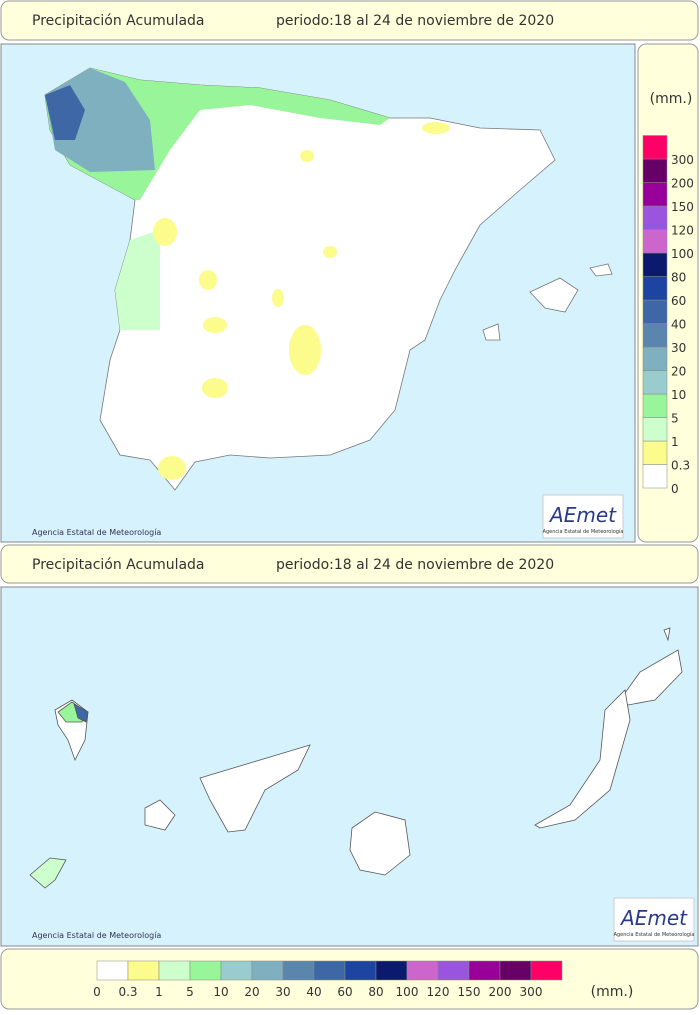 This screenshot has height=1015, width=700. I want to click on legend-horizontal: 0 0.3 1 5 10 20 30 40 60 80 100 120 150 200 300, so click(328, 979).